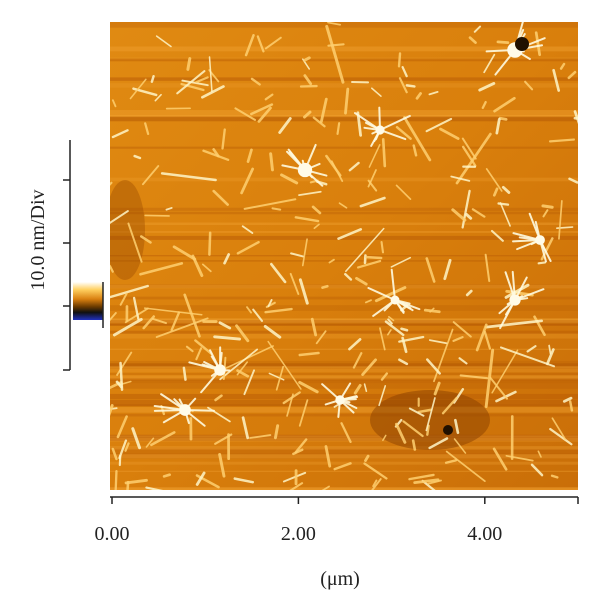  I want to click on x-tick-label: 0.00, so click(112, 534).